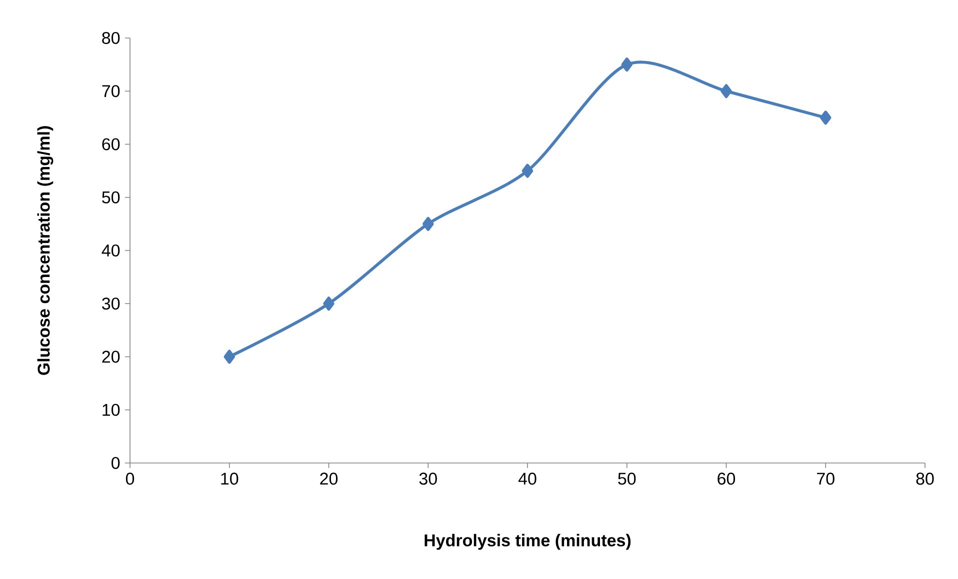 The height and width of the screenshot is (579, 958). I want to click on y-tick-label: 10, so click(111, 410).